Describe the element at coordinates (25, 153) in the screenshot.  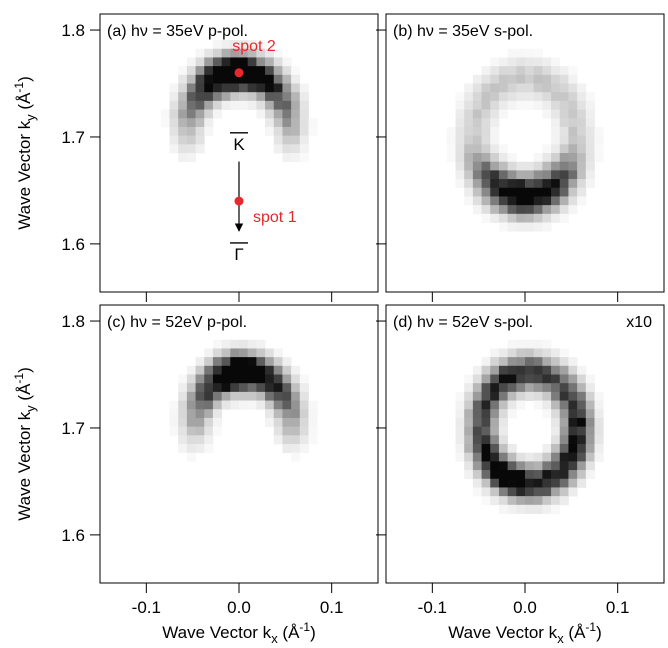
I see `y-axis-title-top: Wave Vector ky (Å-1)` at that location.